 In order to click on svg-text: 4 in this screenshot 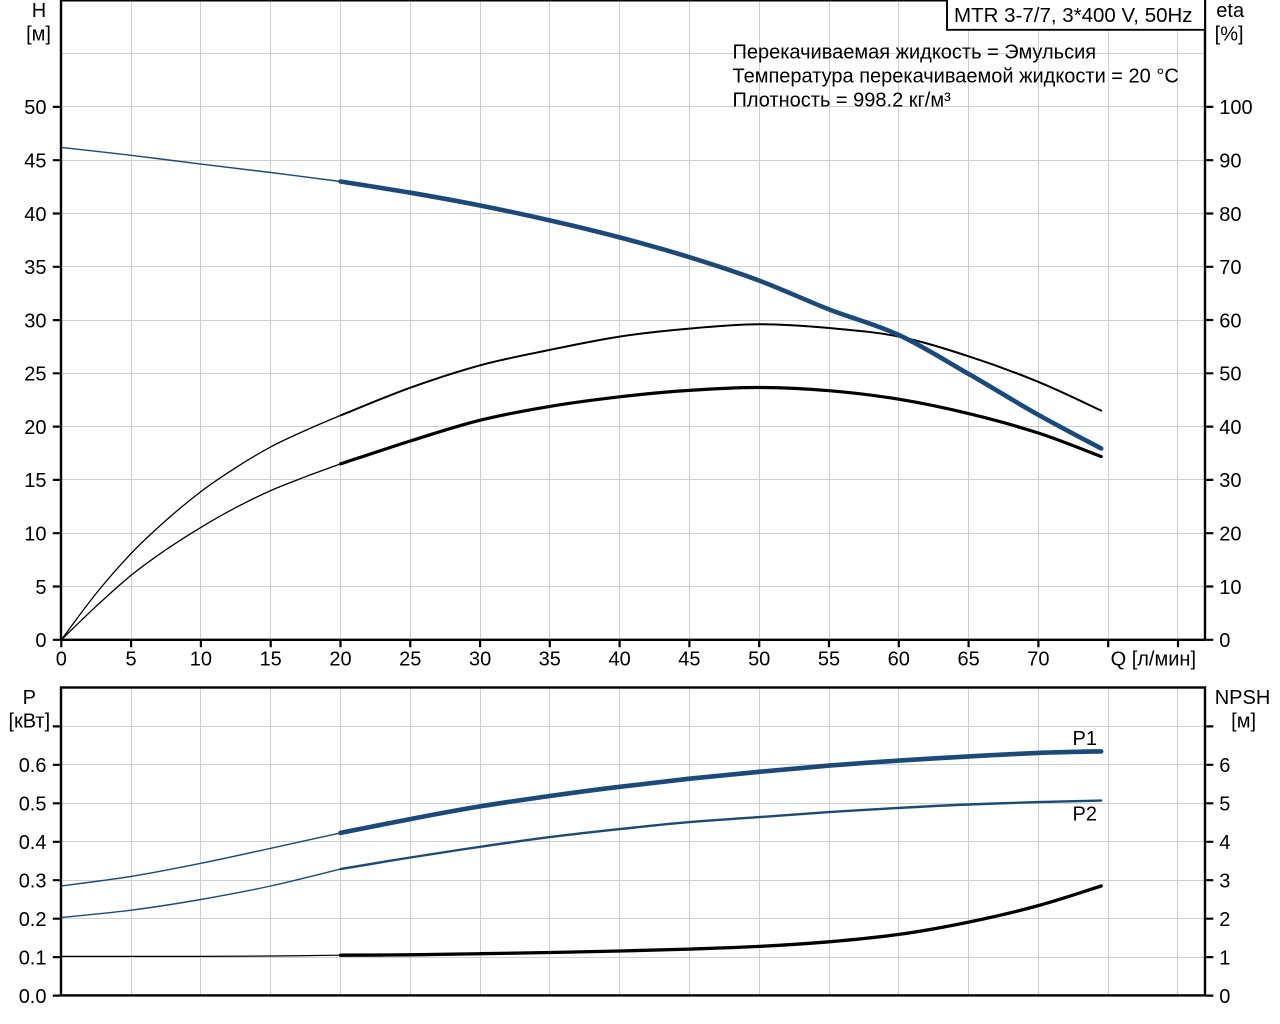, I will do `click(1224, 843)`.